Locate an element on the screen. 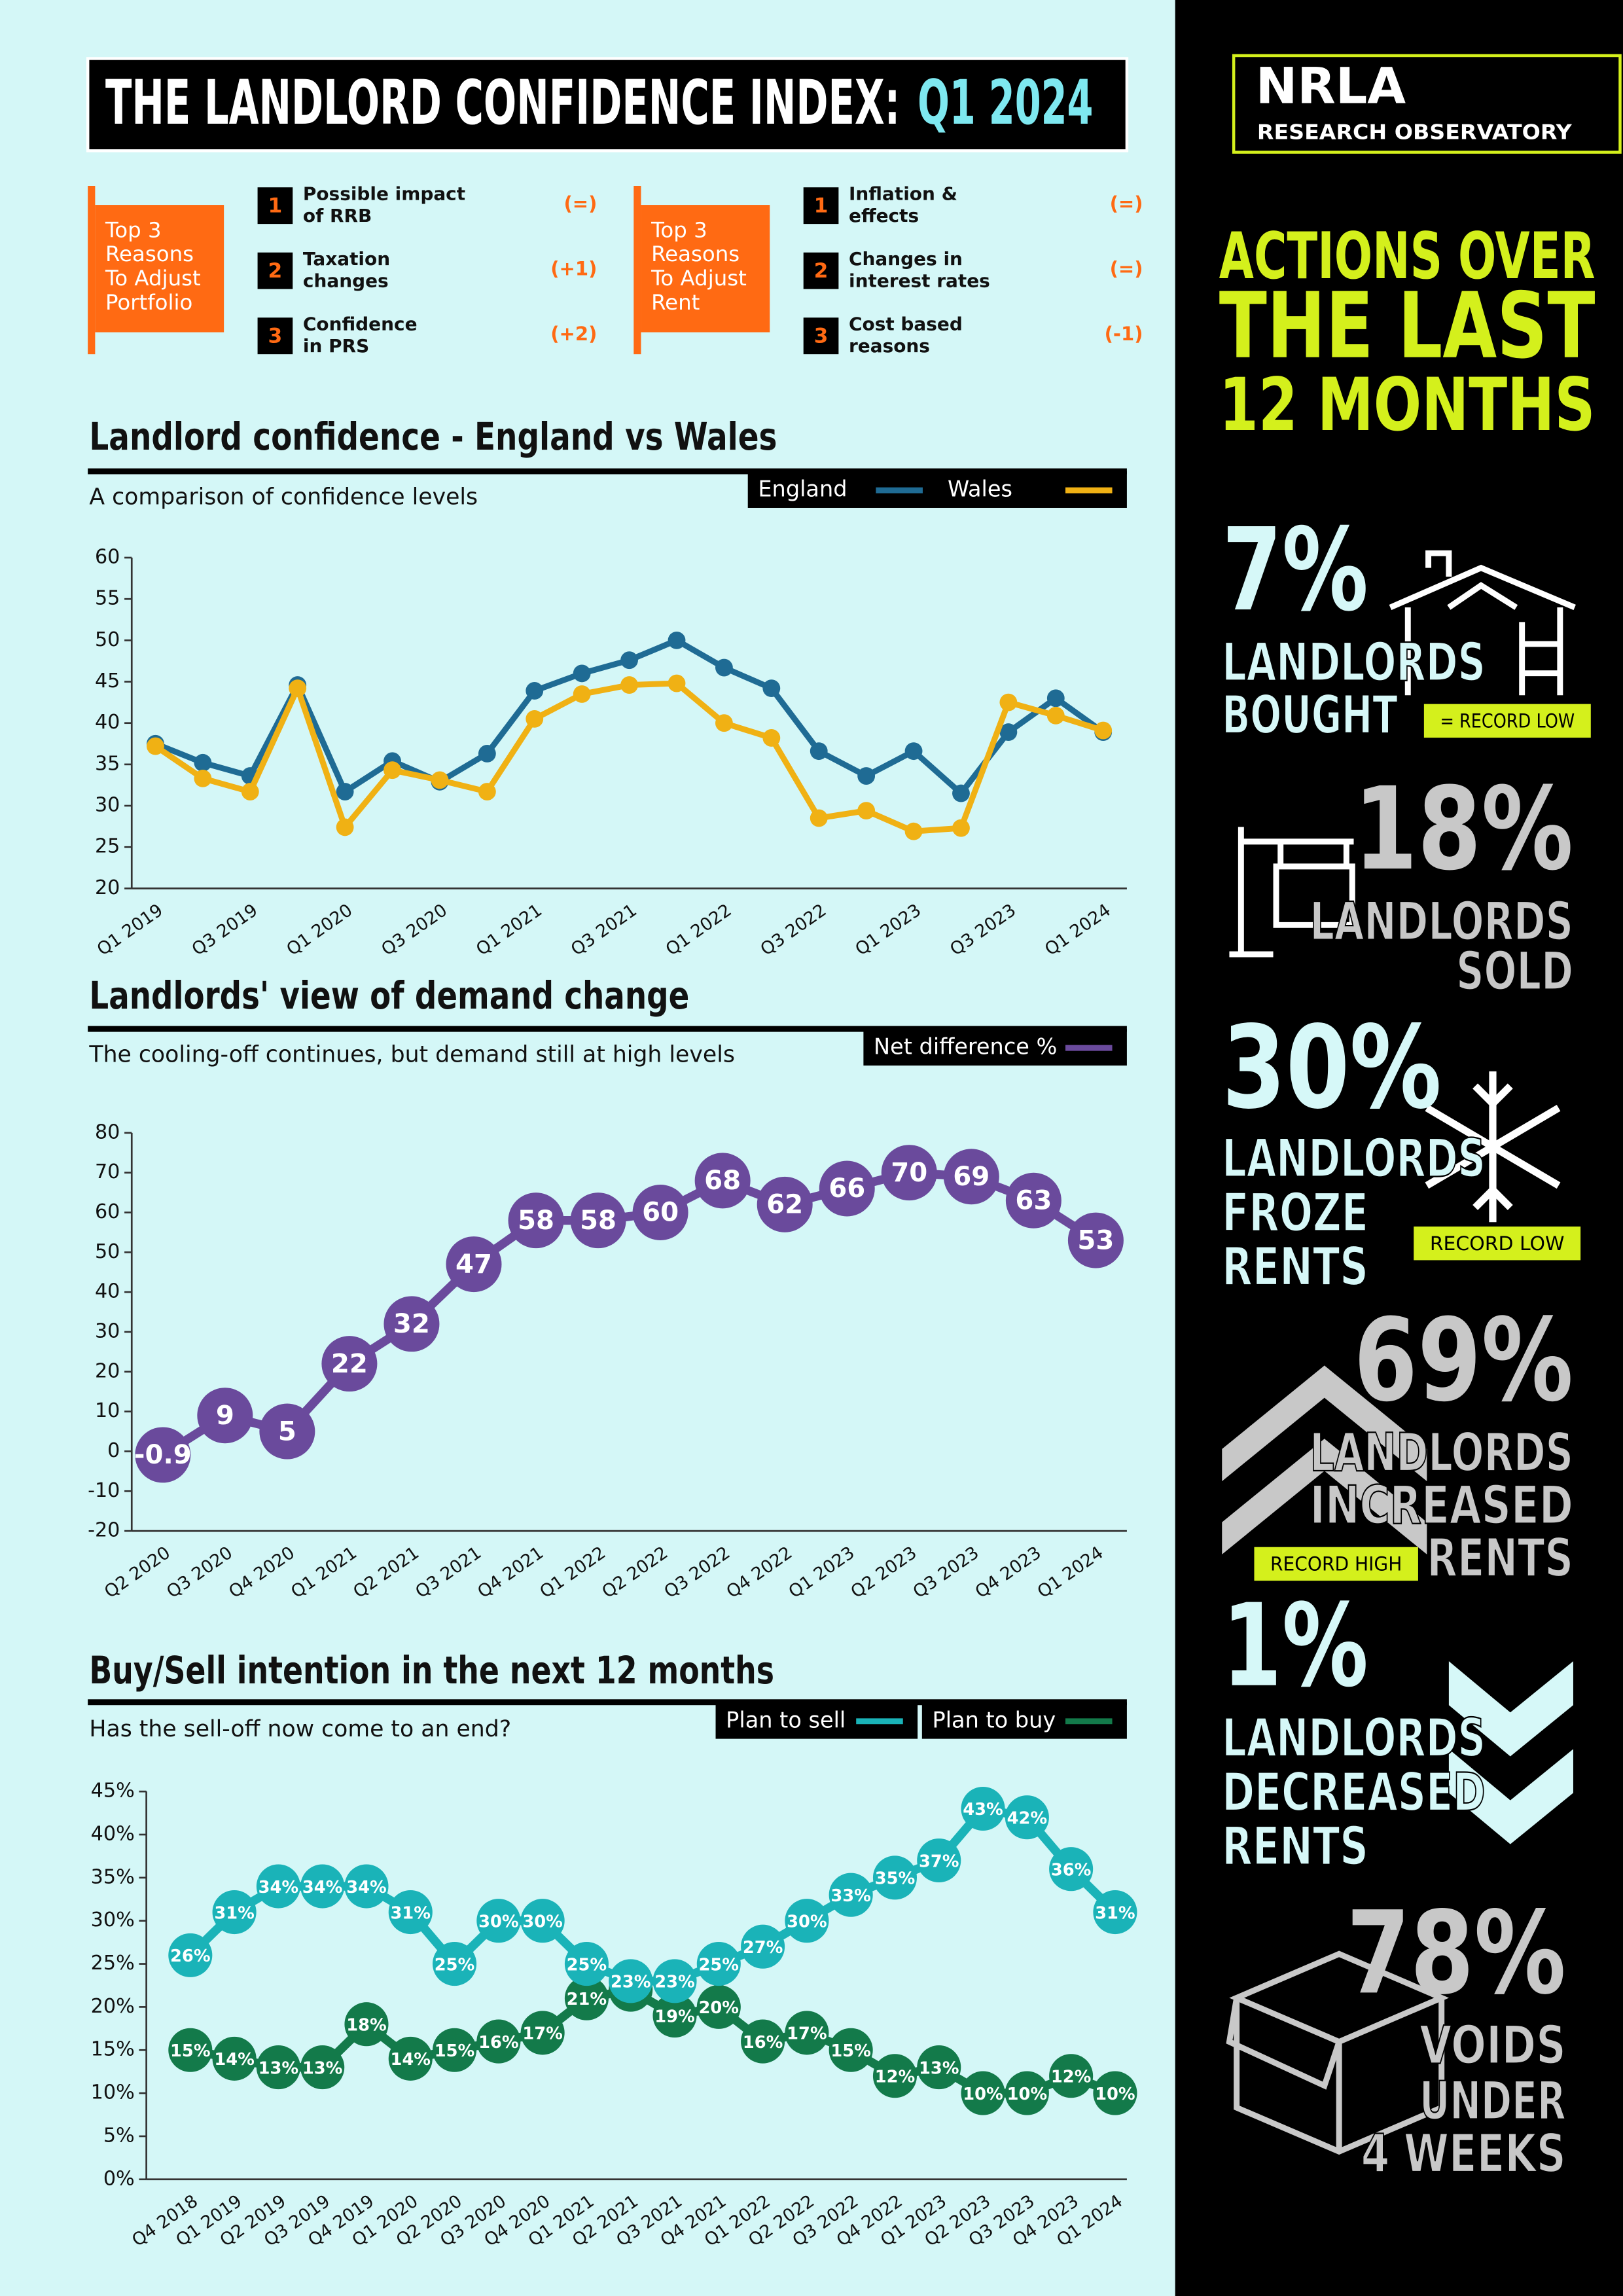 The height and width of the screenshot is (2296, 1623). y-tick-label: 20% is located at coordinates (113, 2007).